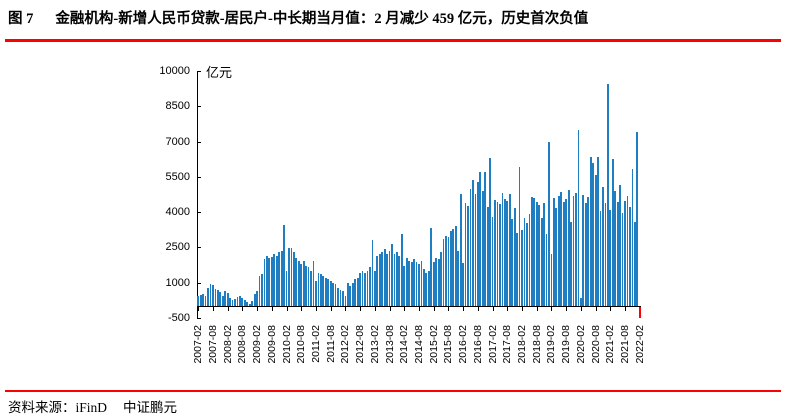 Image resolution: width=790 pixels, height=419 pixels. Describe the element at coordinates (271, 344) in the screenshot. I see `x-tick-label: 2009-08` at that location.